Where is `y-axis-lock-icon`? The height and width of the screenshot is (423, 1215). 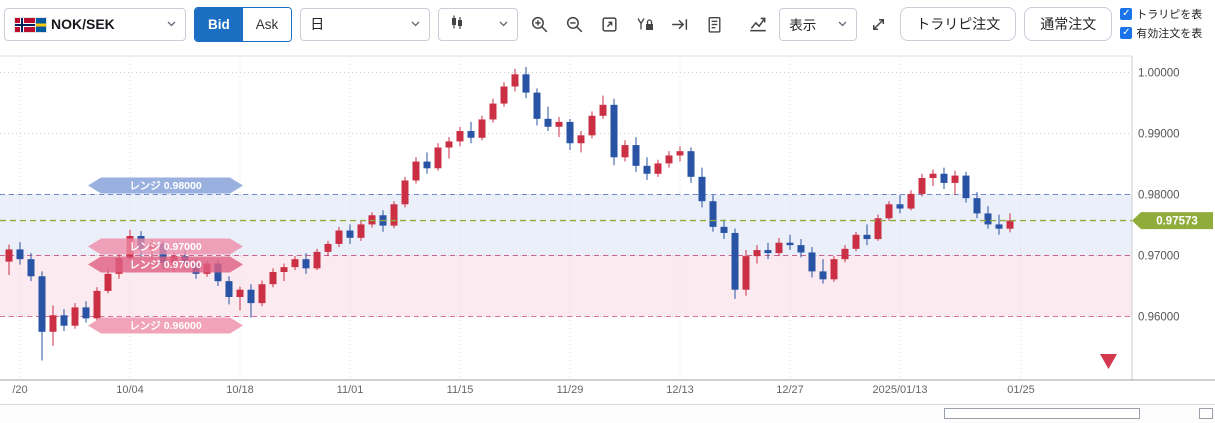 y-axis-lock-icon is located at coordinates (645, 24).